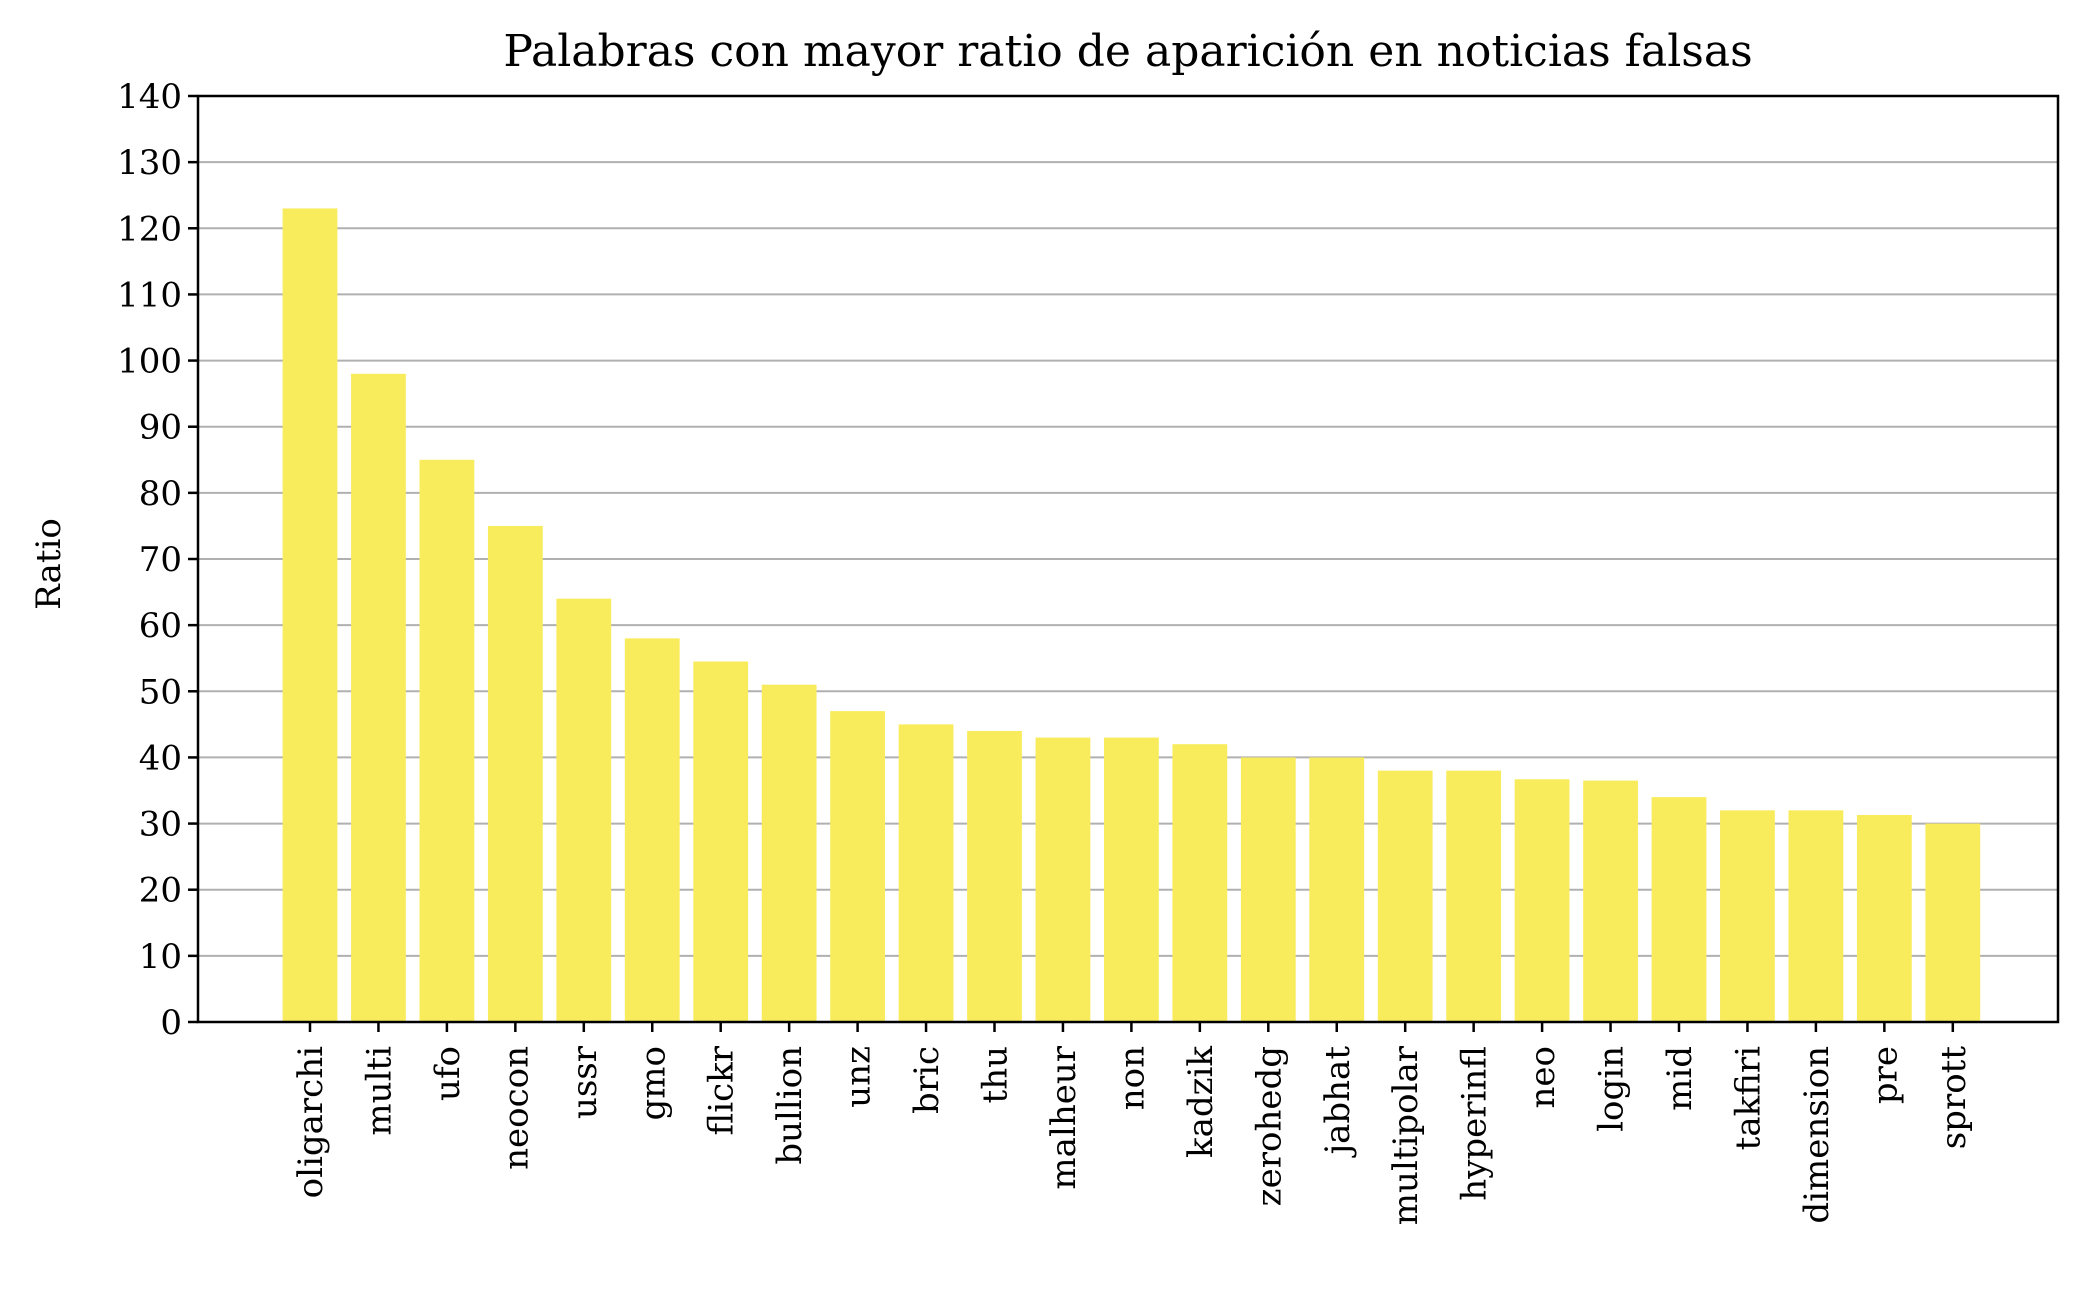 The image size is (2087, 1298). I want to click on bar-malheur, so click(1063, 879).